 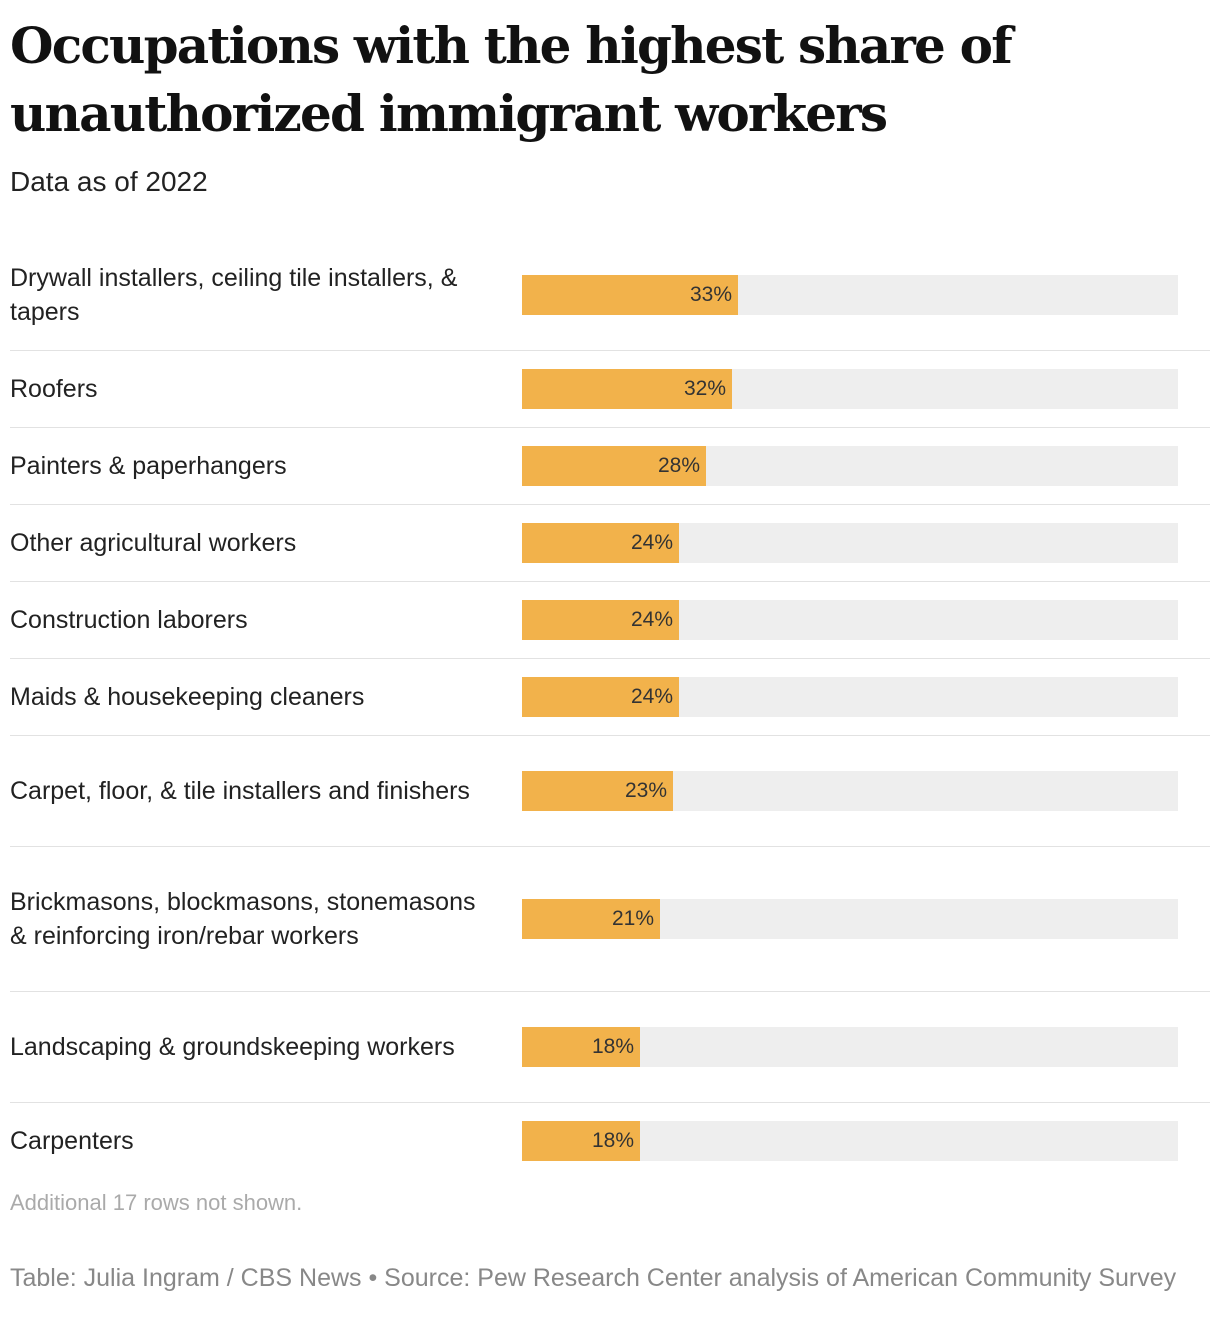 I want to click on row-label: Carpenters, so click(x=72, y=1141).